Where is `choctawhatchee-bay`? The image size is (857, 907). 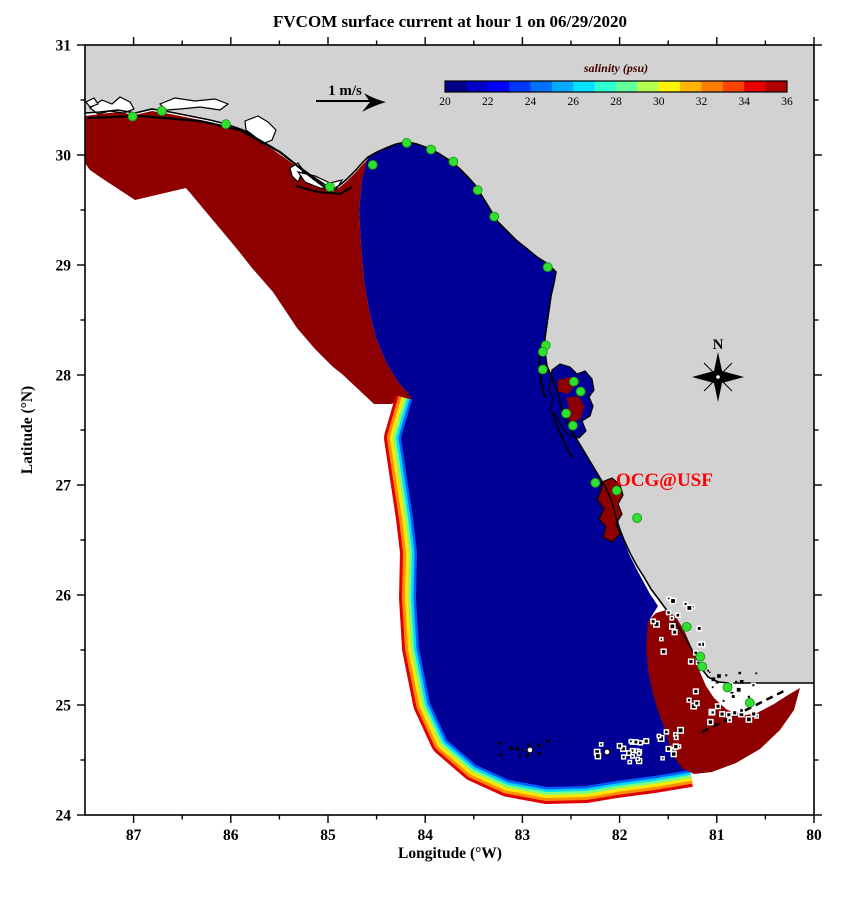 choctawhatchee-bay is located at coordinates (194, 104).